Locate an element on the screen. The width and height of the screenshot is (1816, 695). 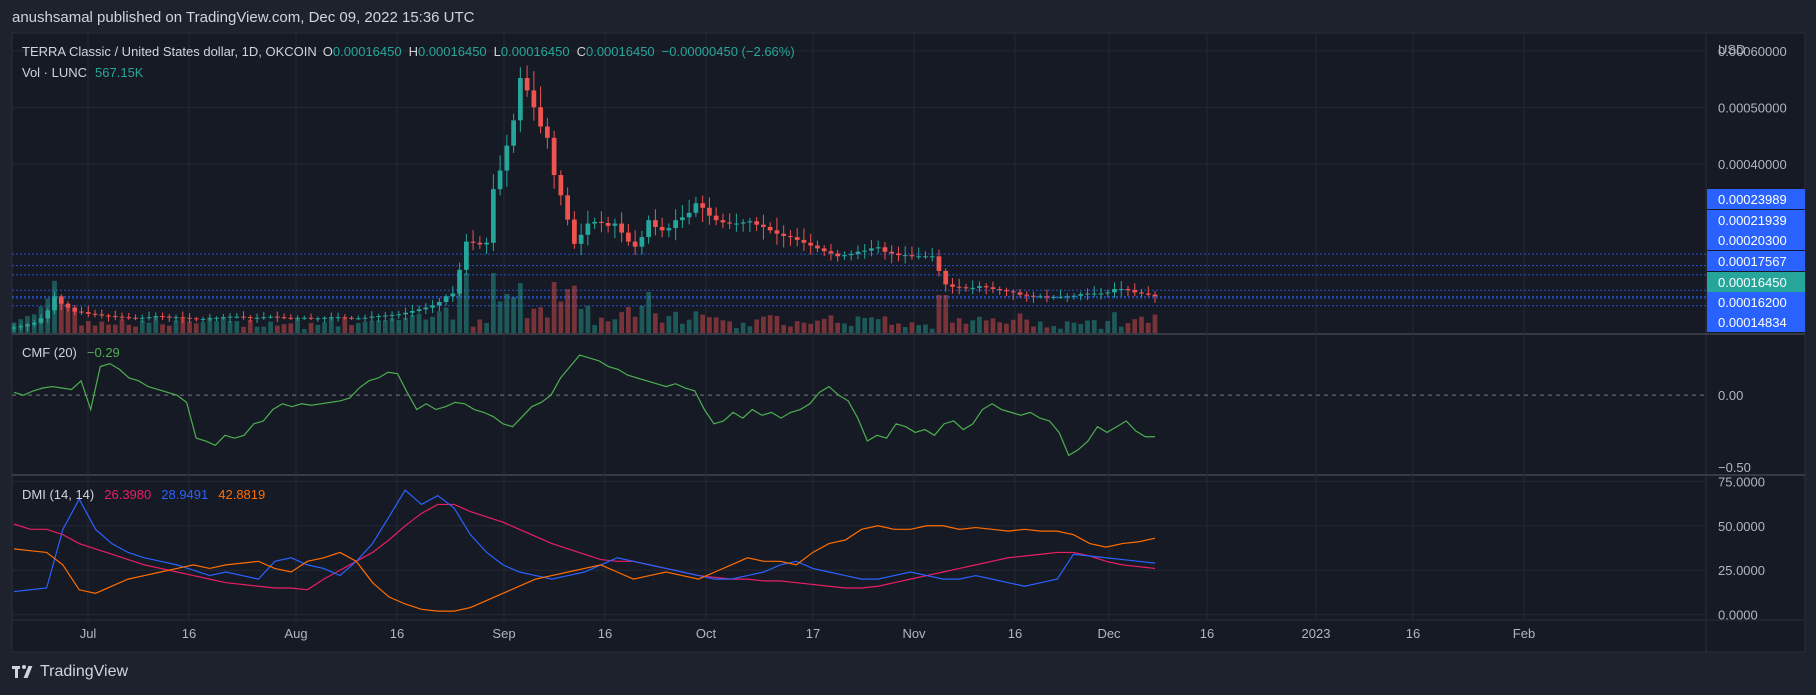
price-axis-label: 0.00060000 is located at coordinates (1752, 51).